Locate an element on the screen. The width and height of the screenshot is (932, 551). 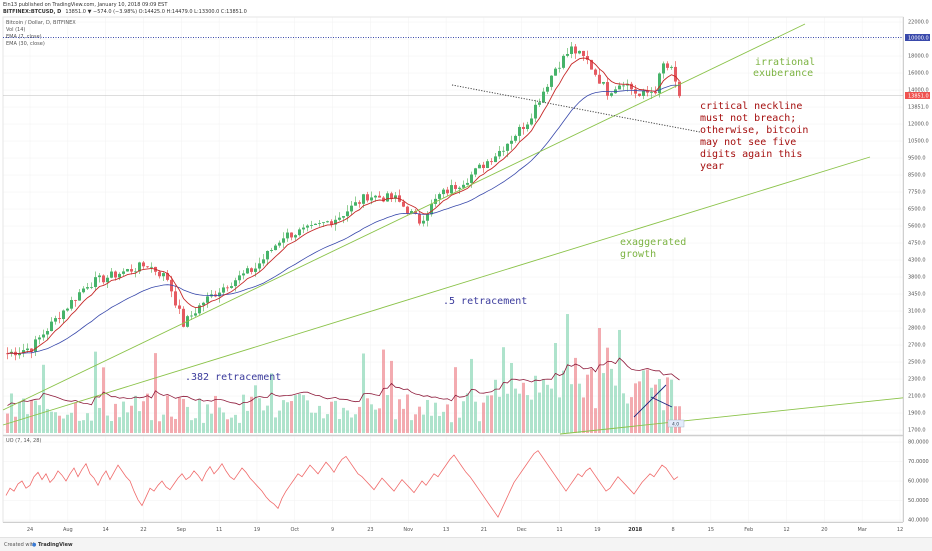
indicator-ema30: EMA (30, close) is located at coordinates (25, 44).